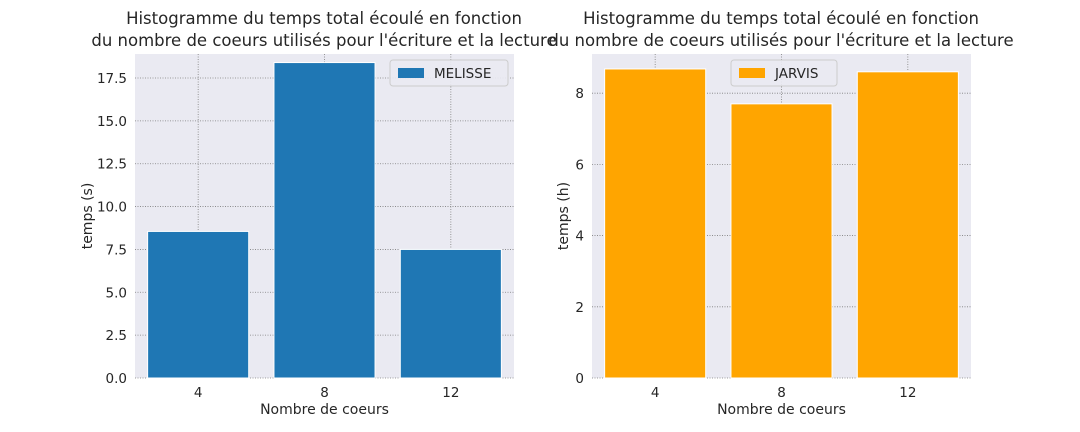 Image resolution: width=1080 pixels, height=432 pixels. What do you see at coordinates (116, 379) in the screenshot?
I see `y-tick-label: 0.0` at bounding box center [116, 379].